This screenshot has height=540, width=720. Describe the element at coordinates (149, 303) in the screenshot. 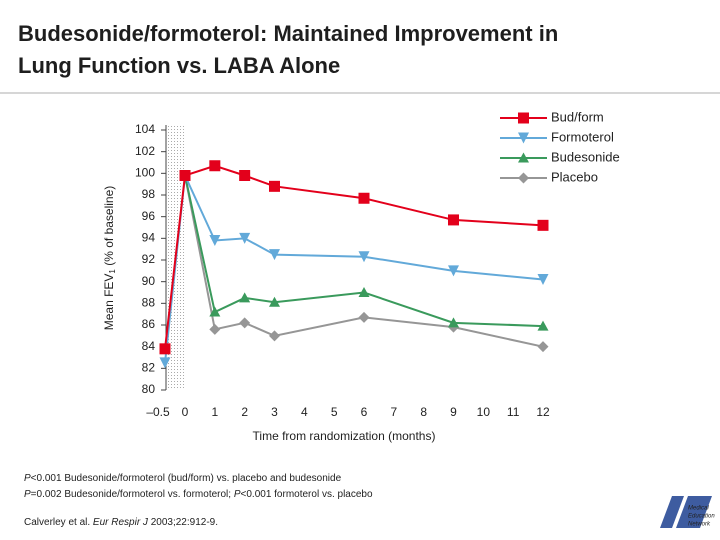

I see `y-tick-label: 88` at that location.